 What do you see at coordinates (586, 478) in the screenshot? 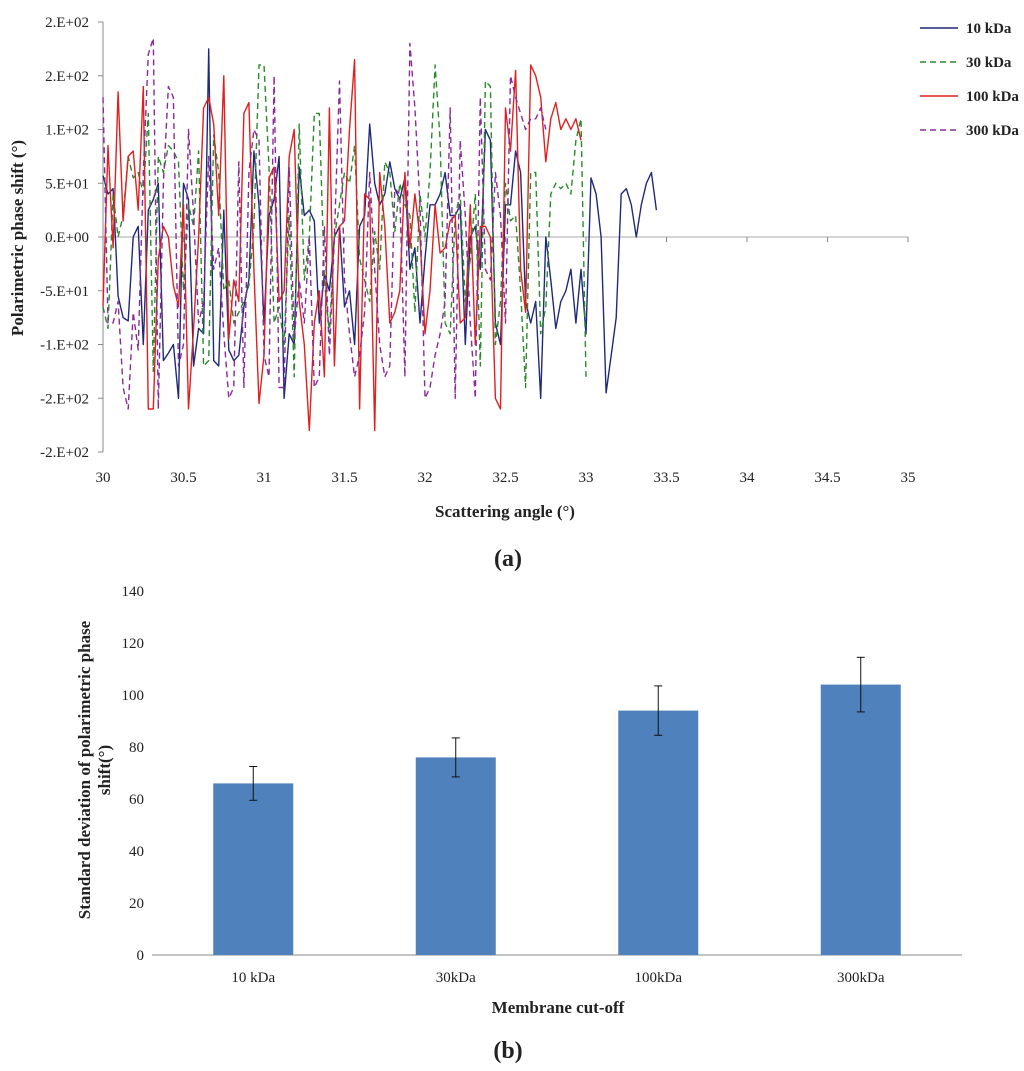
I see `x-tick-label: 33` at bounding box center [586, 478].